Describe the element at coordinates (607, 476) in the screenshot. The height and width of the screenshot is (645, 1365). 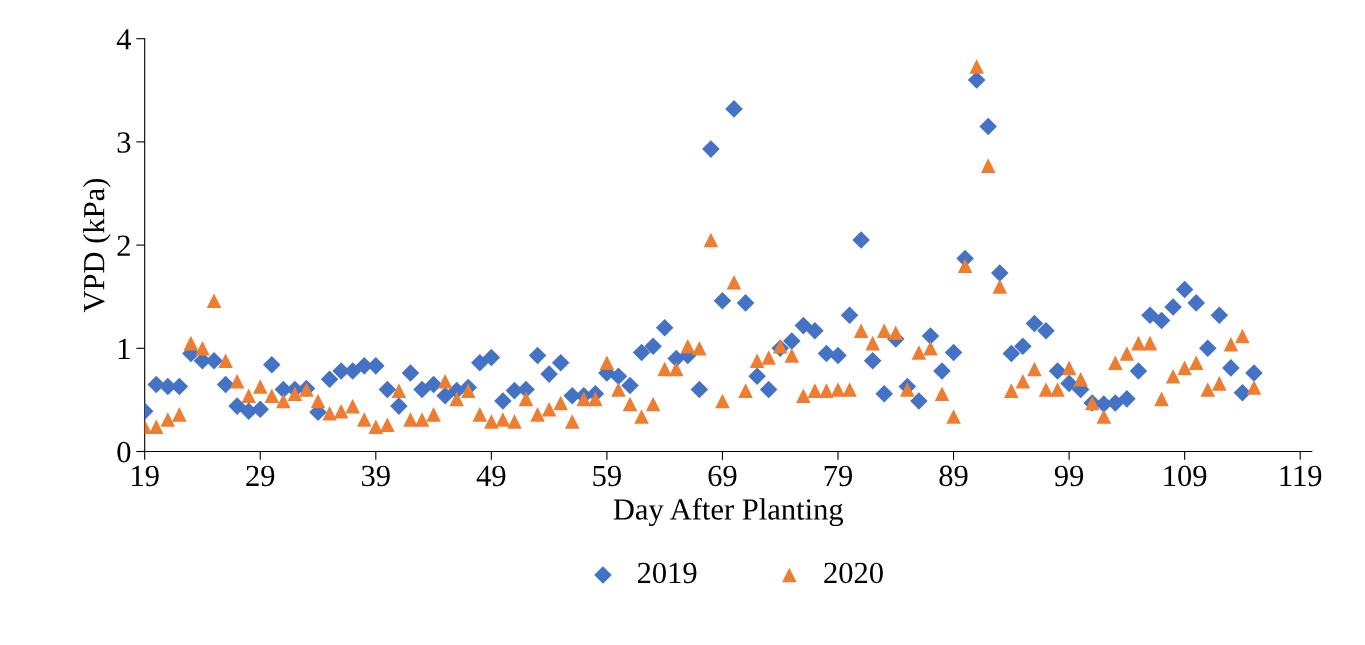
I see `x-tick-label: 59` at that location.